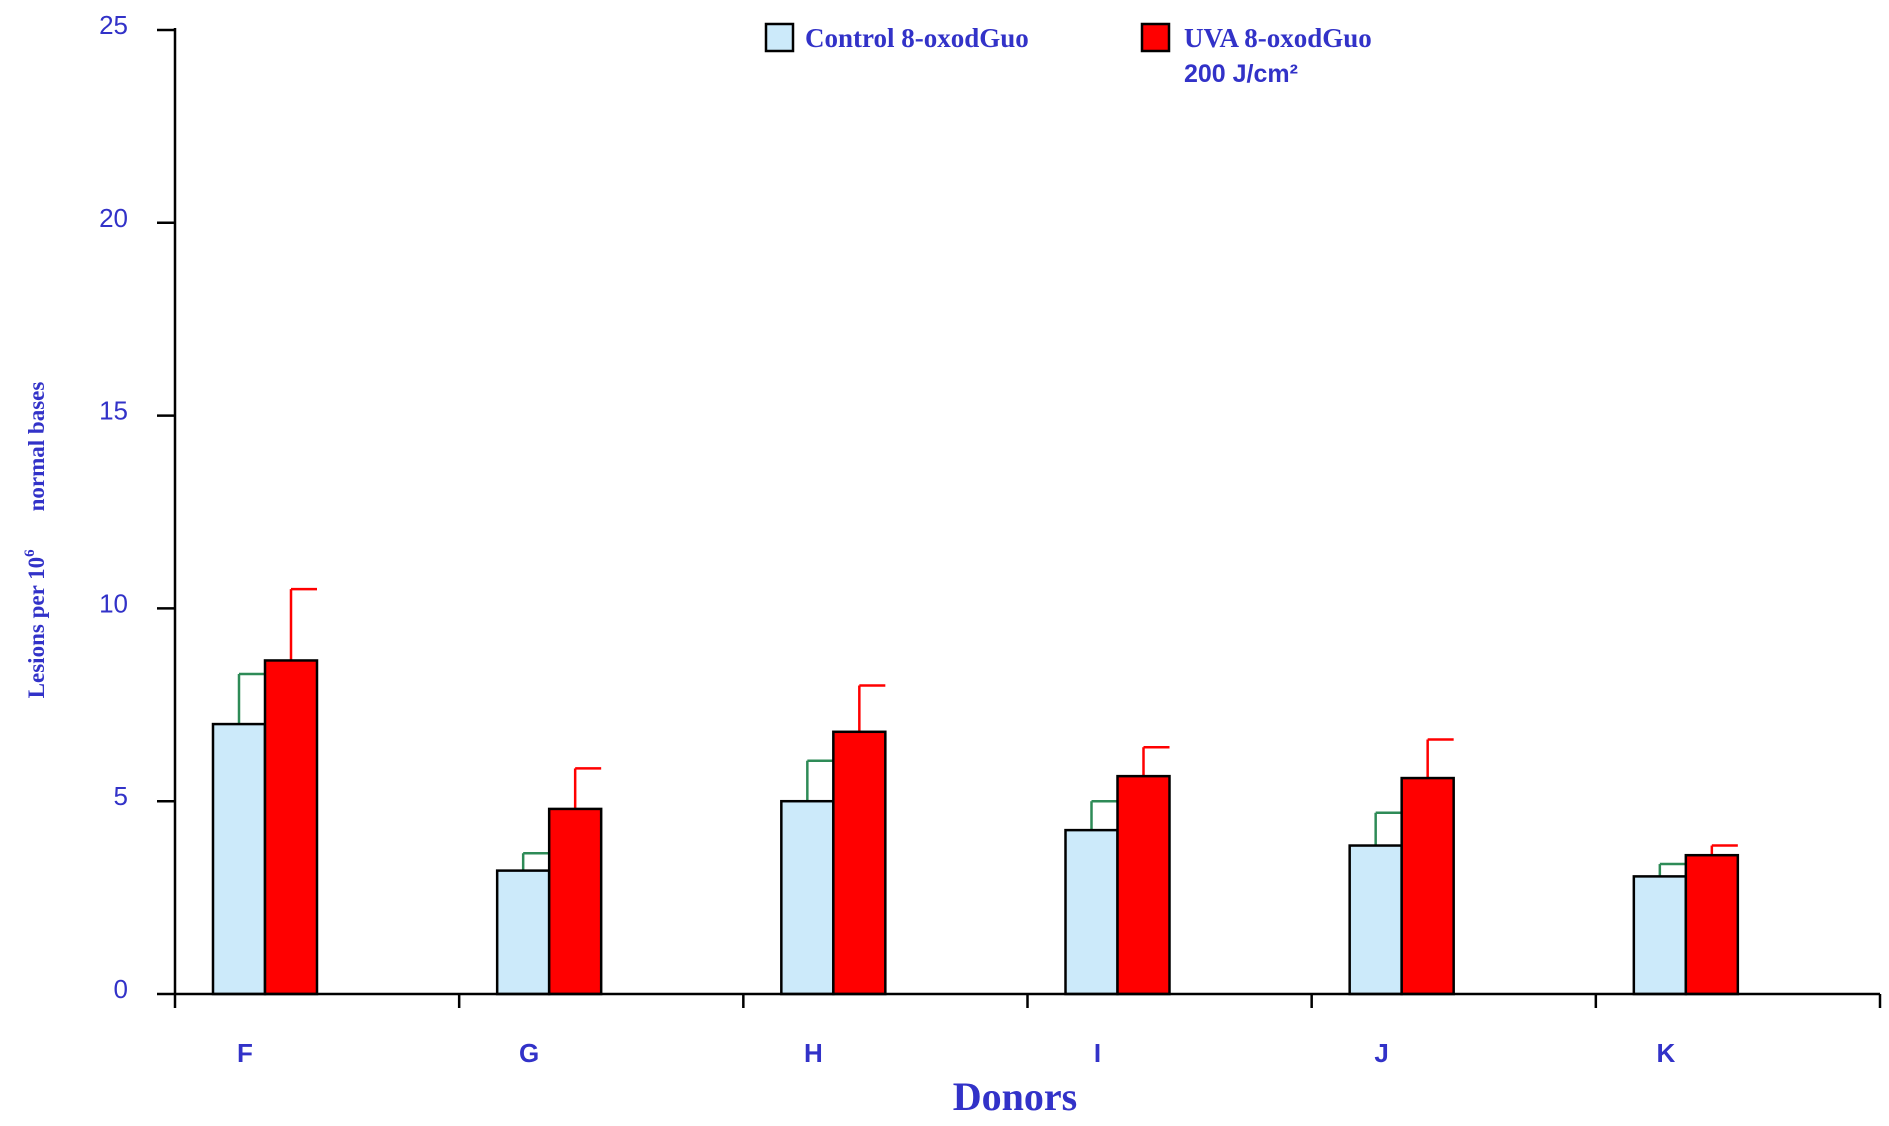 The width and height of the screenshot is (1889, 1126). Describe the element at coordinates (1665, 1053) in the screenshot. I see `x-category-label: K` at that location.